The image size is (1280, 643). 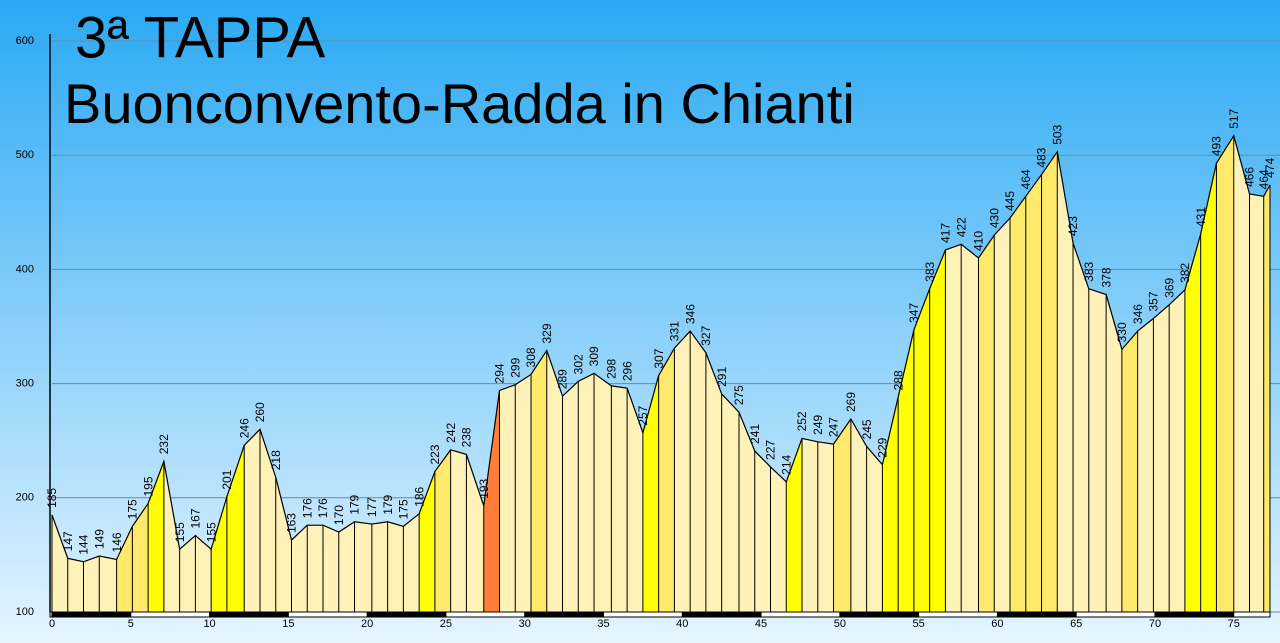 I want to click on y-tick-label: 600, so click(x=25, y=41).